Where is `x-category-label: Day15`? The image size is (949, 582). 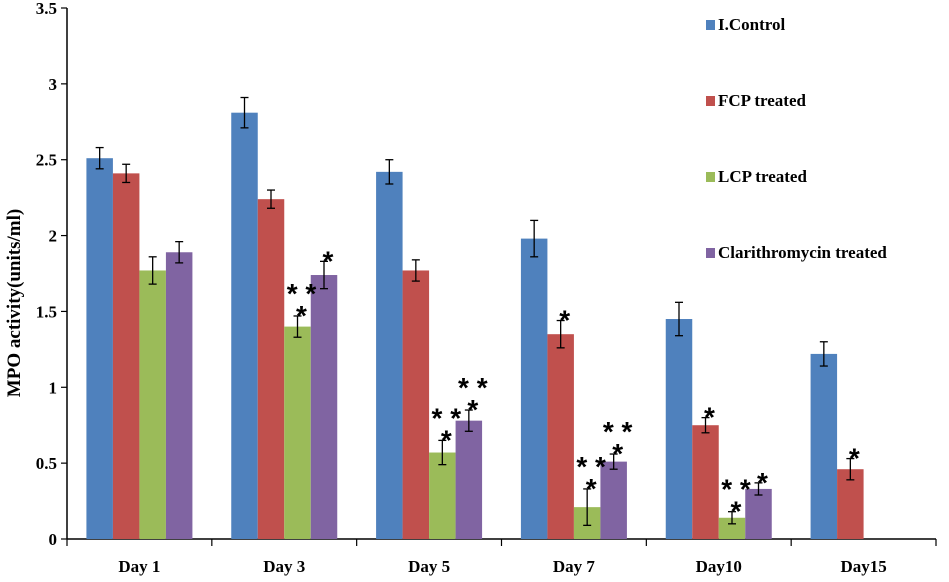
x-category-label: Day15 is located at coordinates (863, 566).